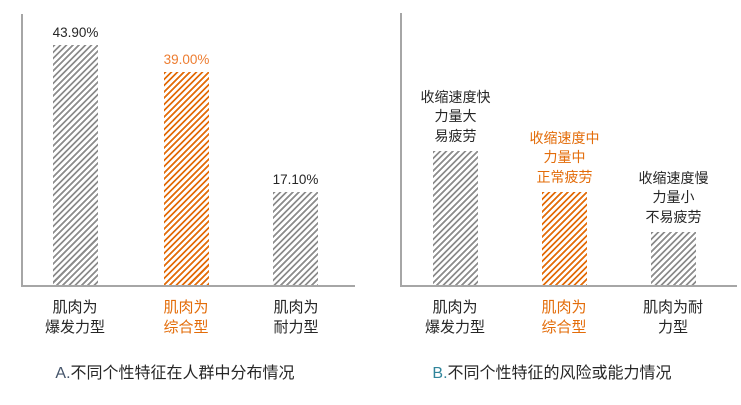 This screenshot has height=405, width=741. Describe the element at coordinates (564, 317) in the screenshot. I see `chart-b-category-combined: 肌肉为 综合型` at that location.